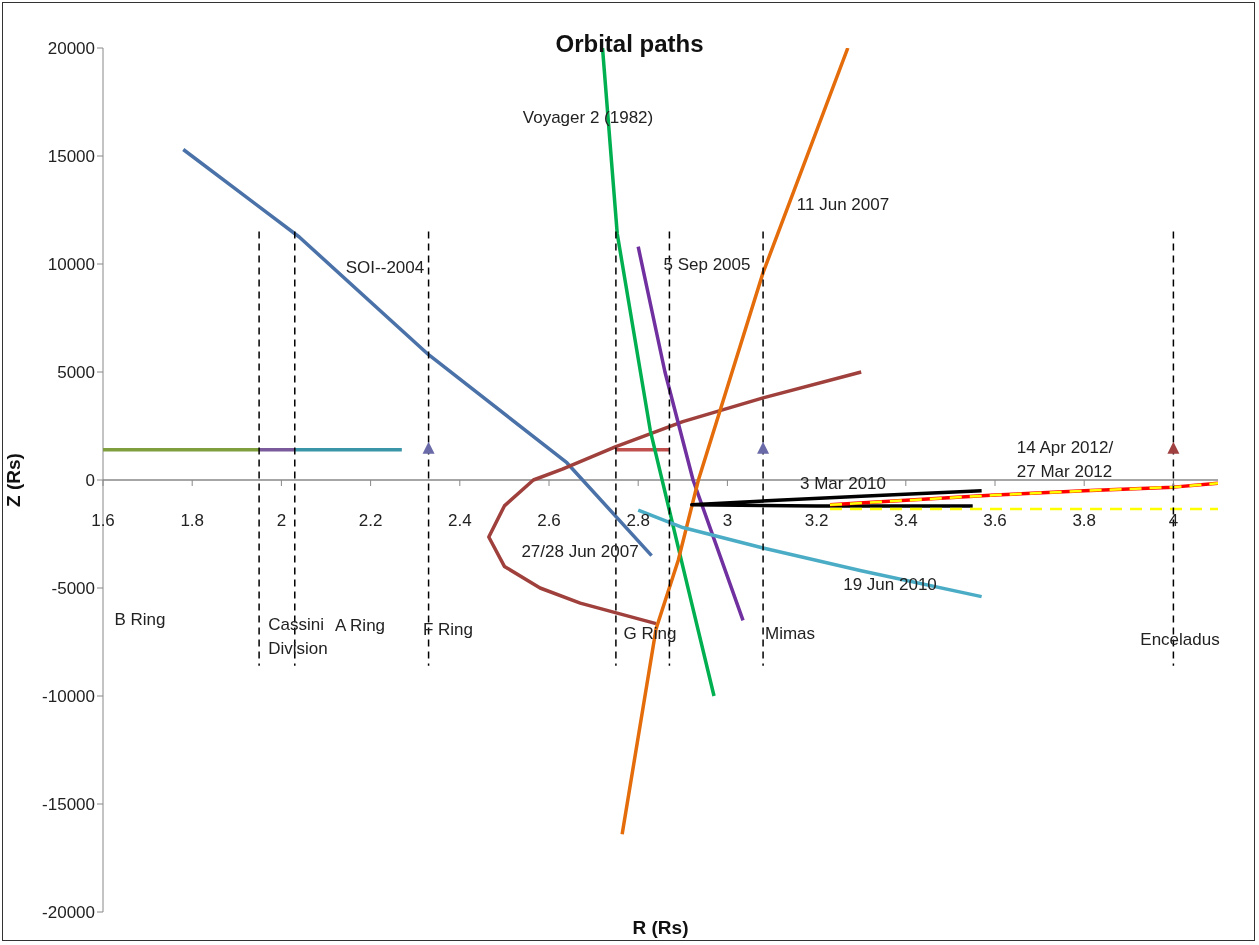 The height and width of the screenshot is (945, 1259). What do you see at coordinates (790, 634) in the screenshot?
I see `annotation: Mimas` at bounding box center [790, 634].